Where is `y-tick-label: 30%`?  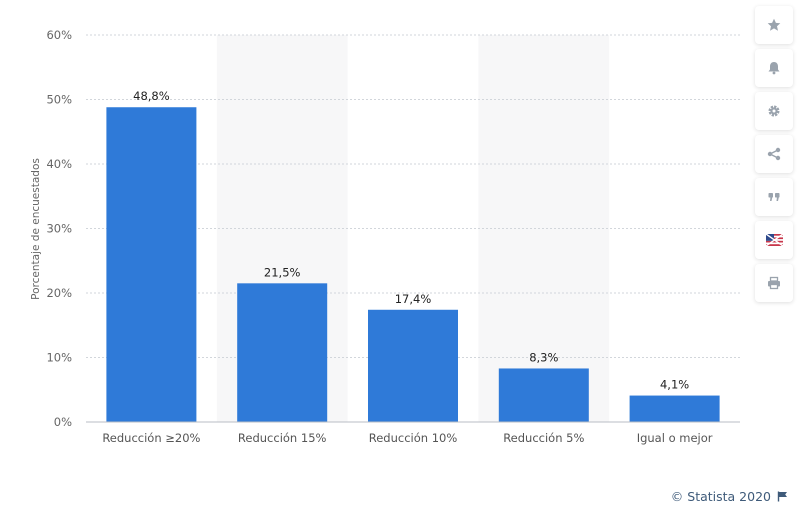
y-tick-label: 30% is located at coordinates (59, 229).